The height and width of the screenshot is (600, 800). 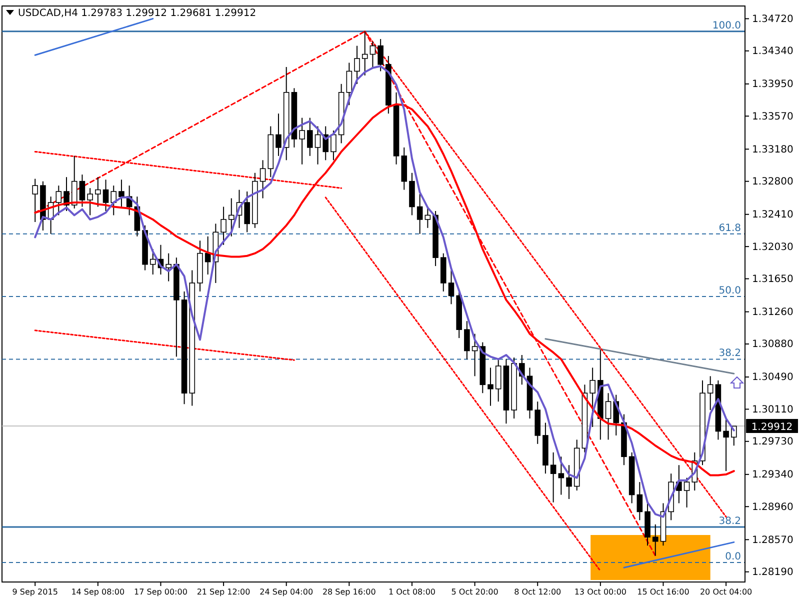 I want to click on x-tick-label: 9 Sep 2015, so click(x=35, y=592).